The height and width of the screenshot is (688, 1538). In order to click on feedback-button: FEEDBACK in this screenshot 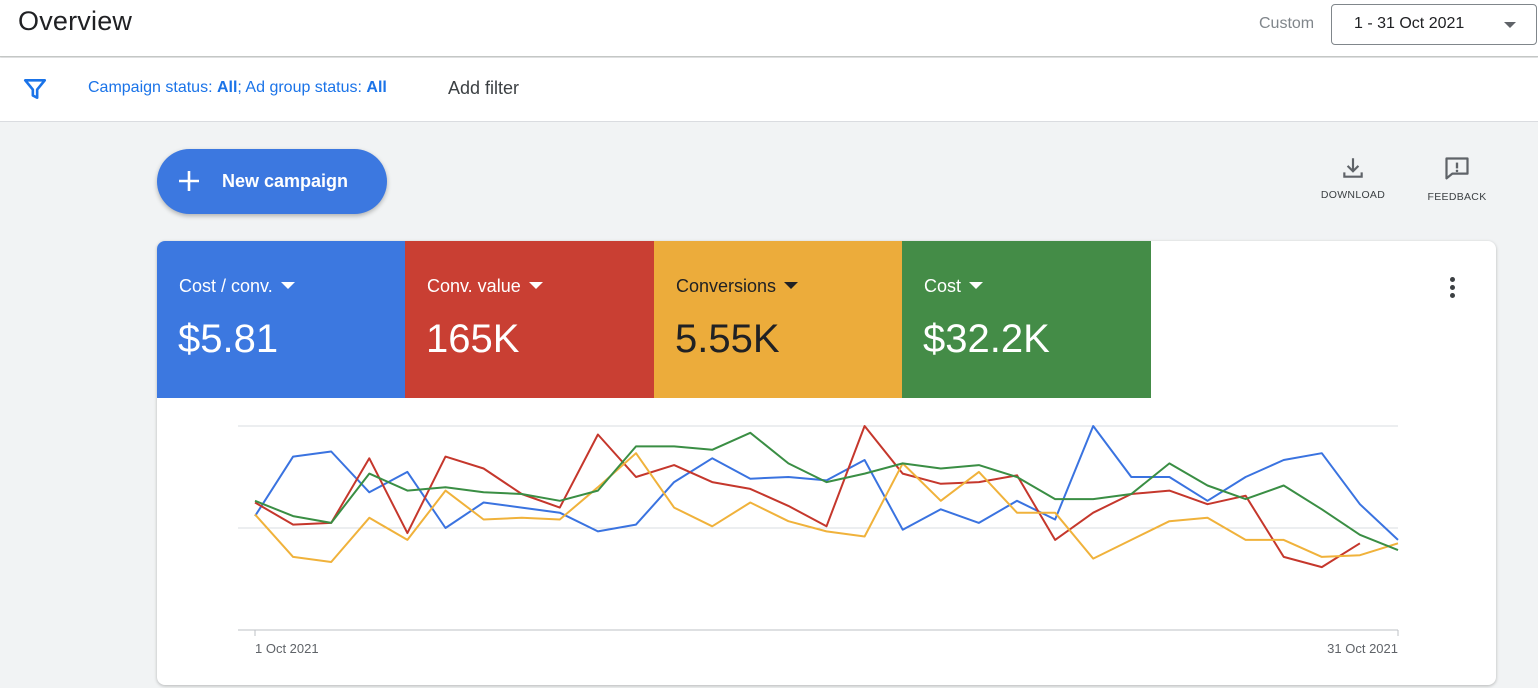, I will do `click(1457, 182)`.